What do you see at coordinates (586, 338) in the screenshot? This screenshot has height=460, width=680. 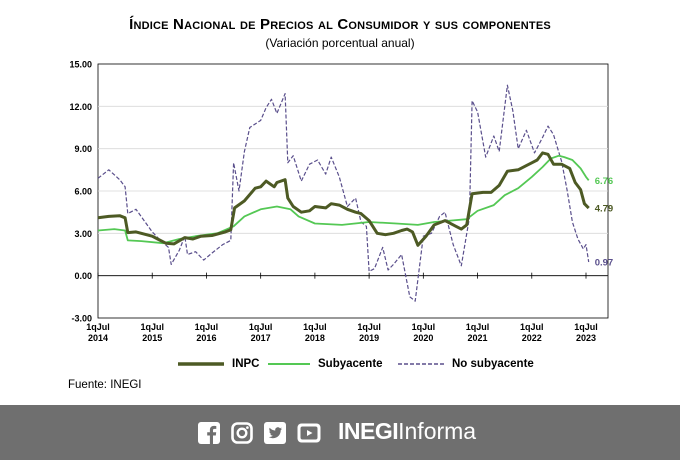 I see `x-tick-year: 2023` at bounding box center [586, 338].